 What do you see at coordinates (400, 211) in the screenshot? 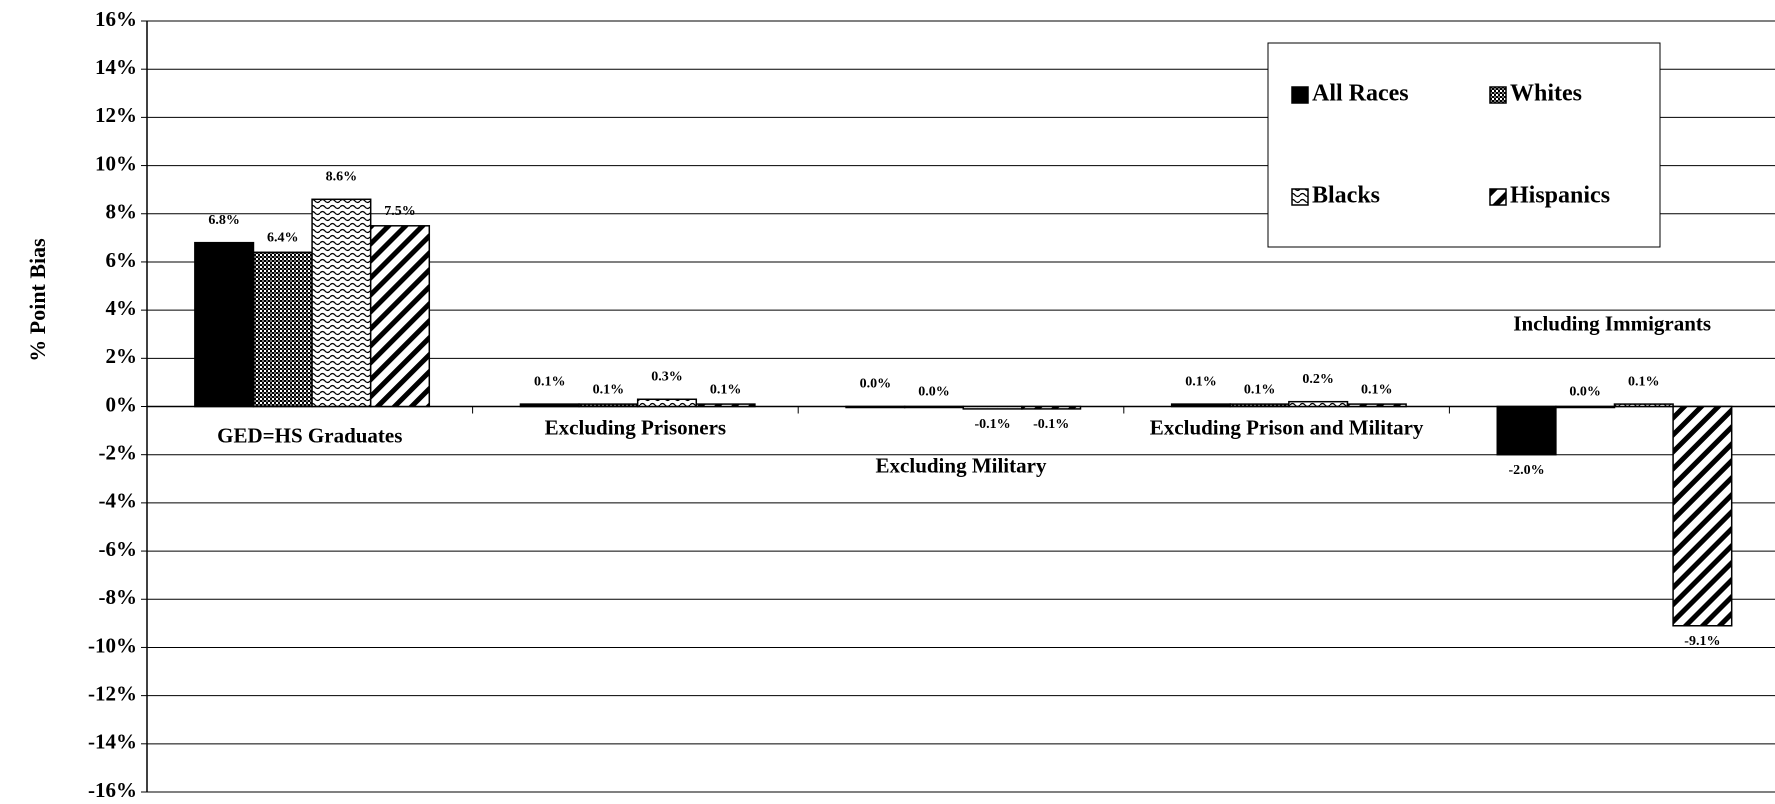
I see `value-label: 7.5%` at bounding box center [400, 211].